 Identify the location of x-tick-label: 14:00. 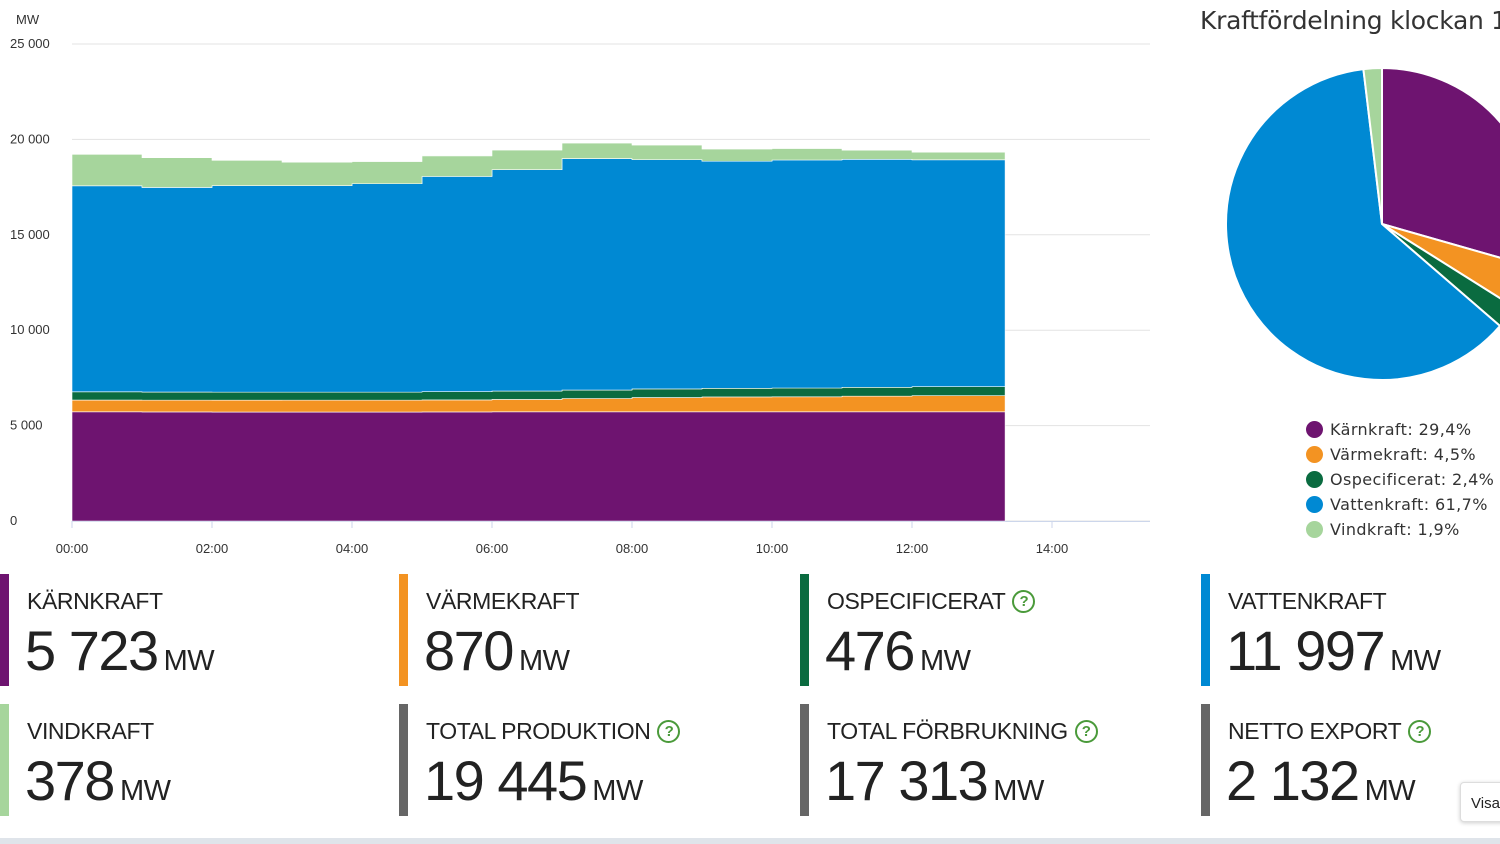
(1052, 548).